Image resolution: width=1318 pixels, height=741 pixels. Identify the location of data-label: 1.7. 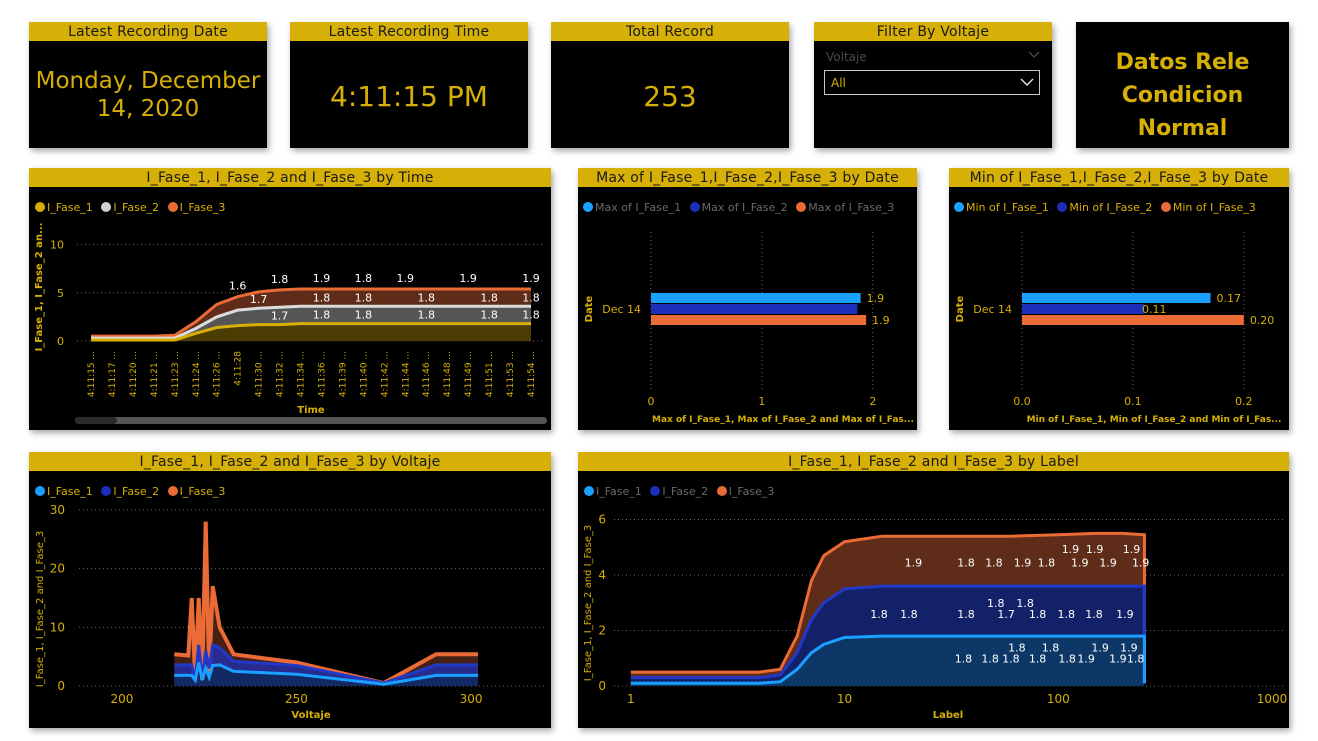
(1006, 614).